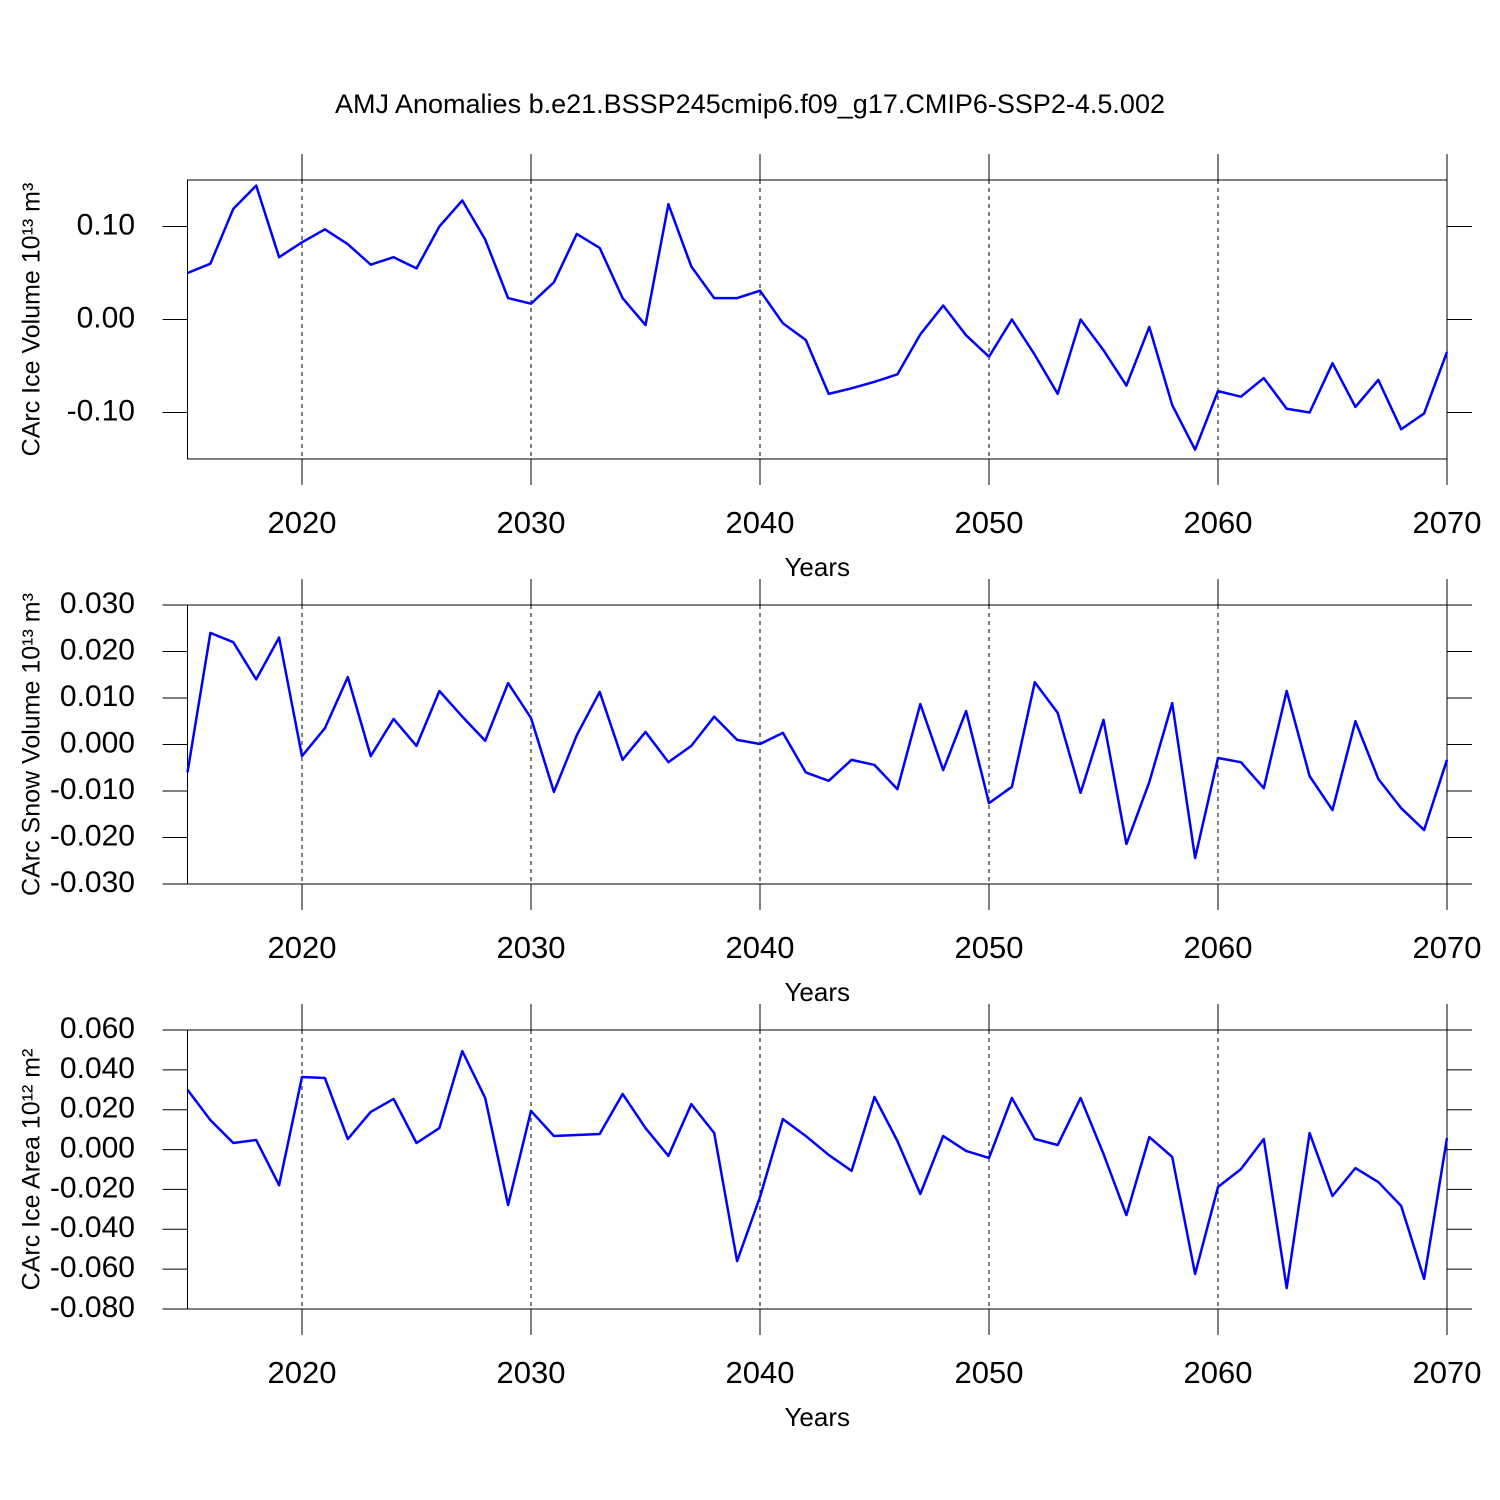 This screenshot has height=1500, width=1500. What do you see at coordinates (97, 696) in the screenshot?
I see `y-tick-label: 0.010` at bounding box center [97, 696].